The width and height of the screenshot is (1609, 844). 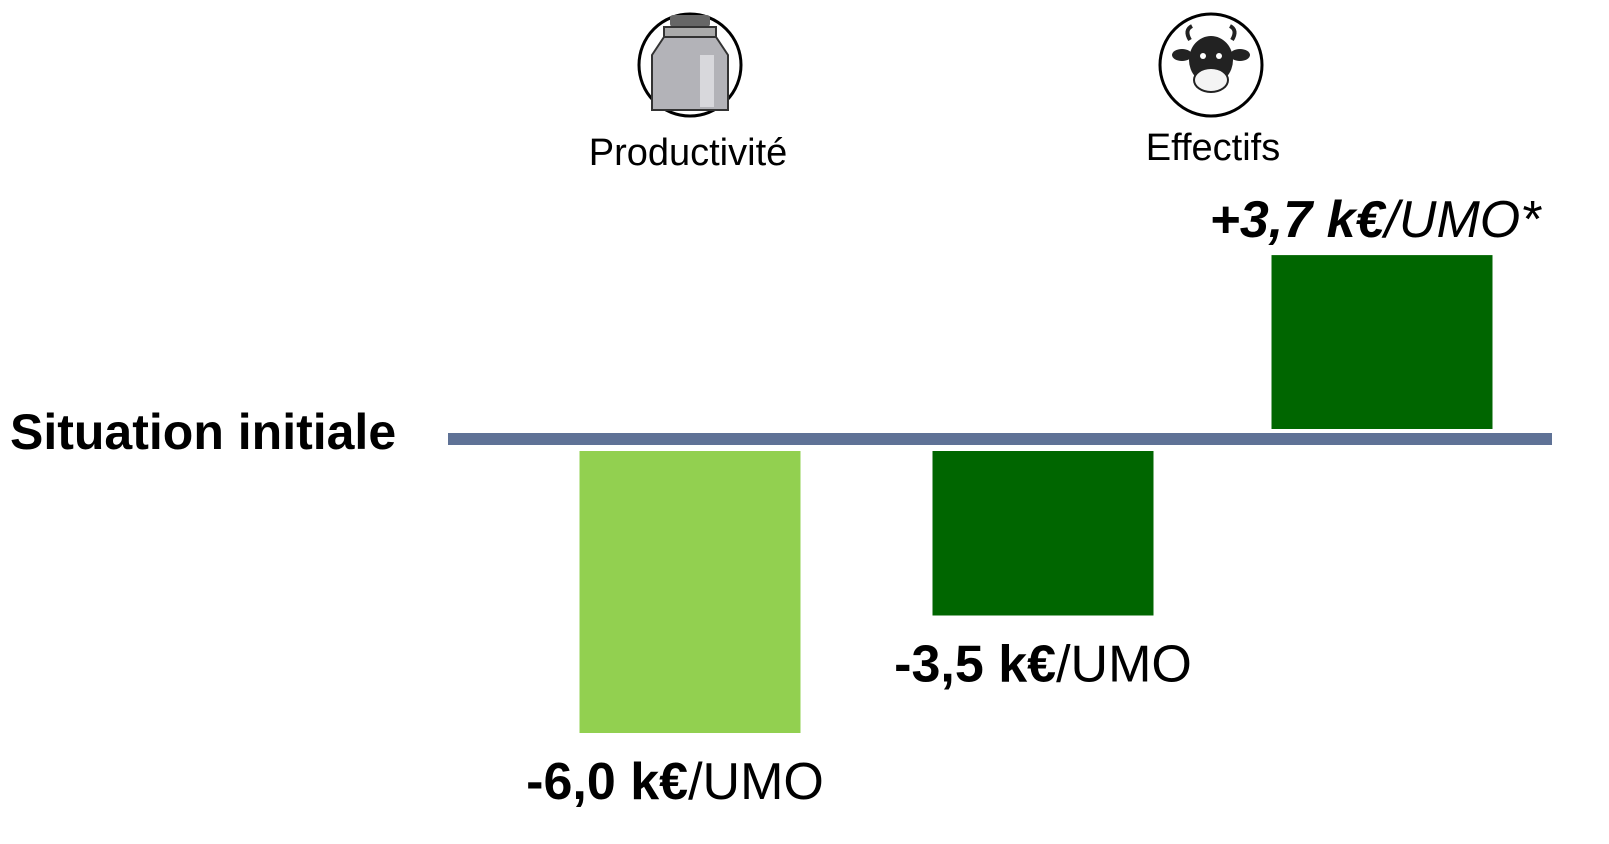 I want to click on value-label: +3,7 k€/UMO*, so click(x=1376, y=220).